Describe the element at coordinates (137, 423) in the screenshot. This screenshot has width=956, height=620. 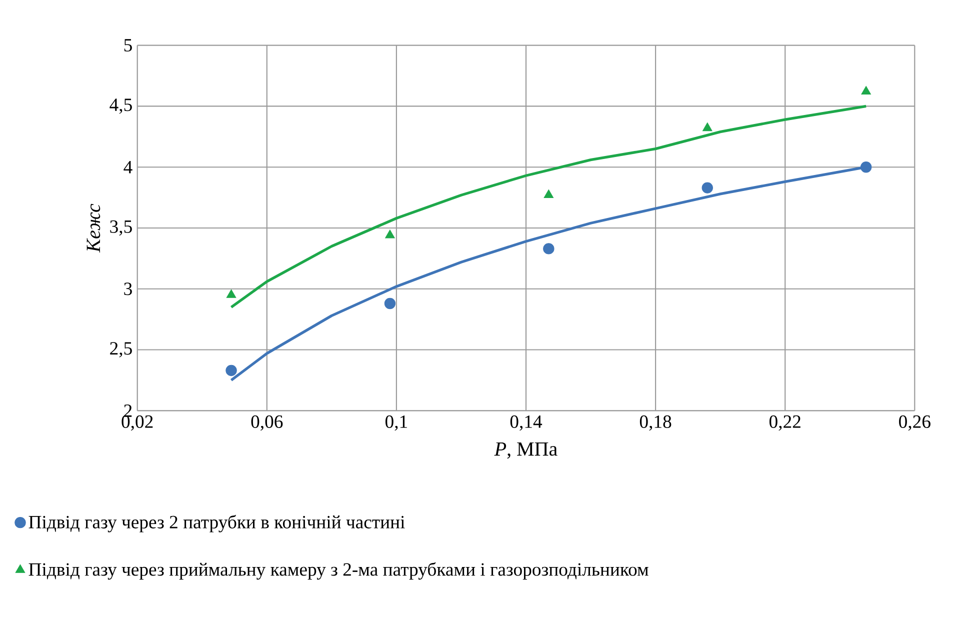
I see `x-tick-label: 0,02` at that location.